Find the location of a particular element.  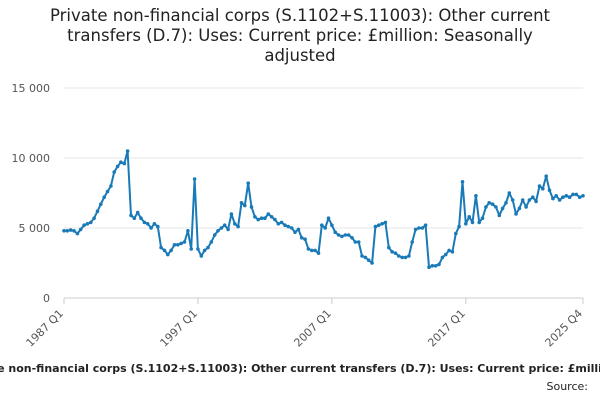

x-tick-label: 2025 Q4 is located at coordinates (564, 328).